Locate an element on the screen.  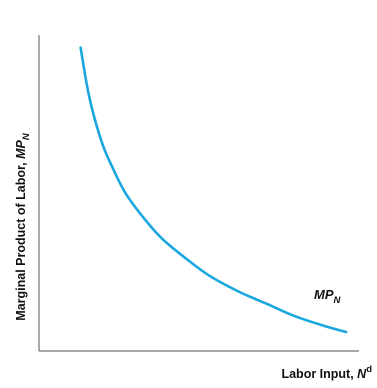
x-axis-title-var: N is located at coordinates (362, 374).